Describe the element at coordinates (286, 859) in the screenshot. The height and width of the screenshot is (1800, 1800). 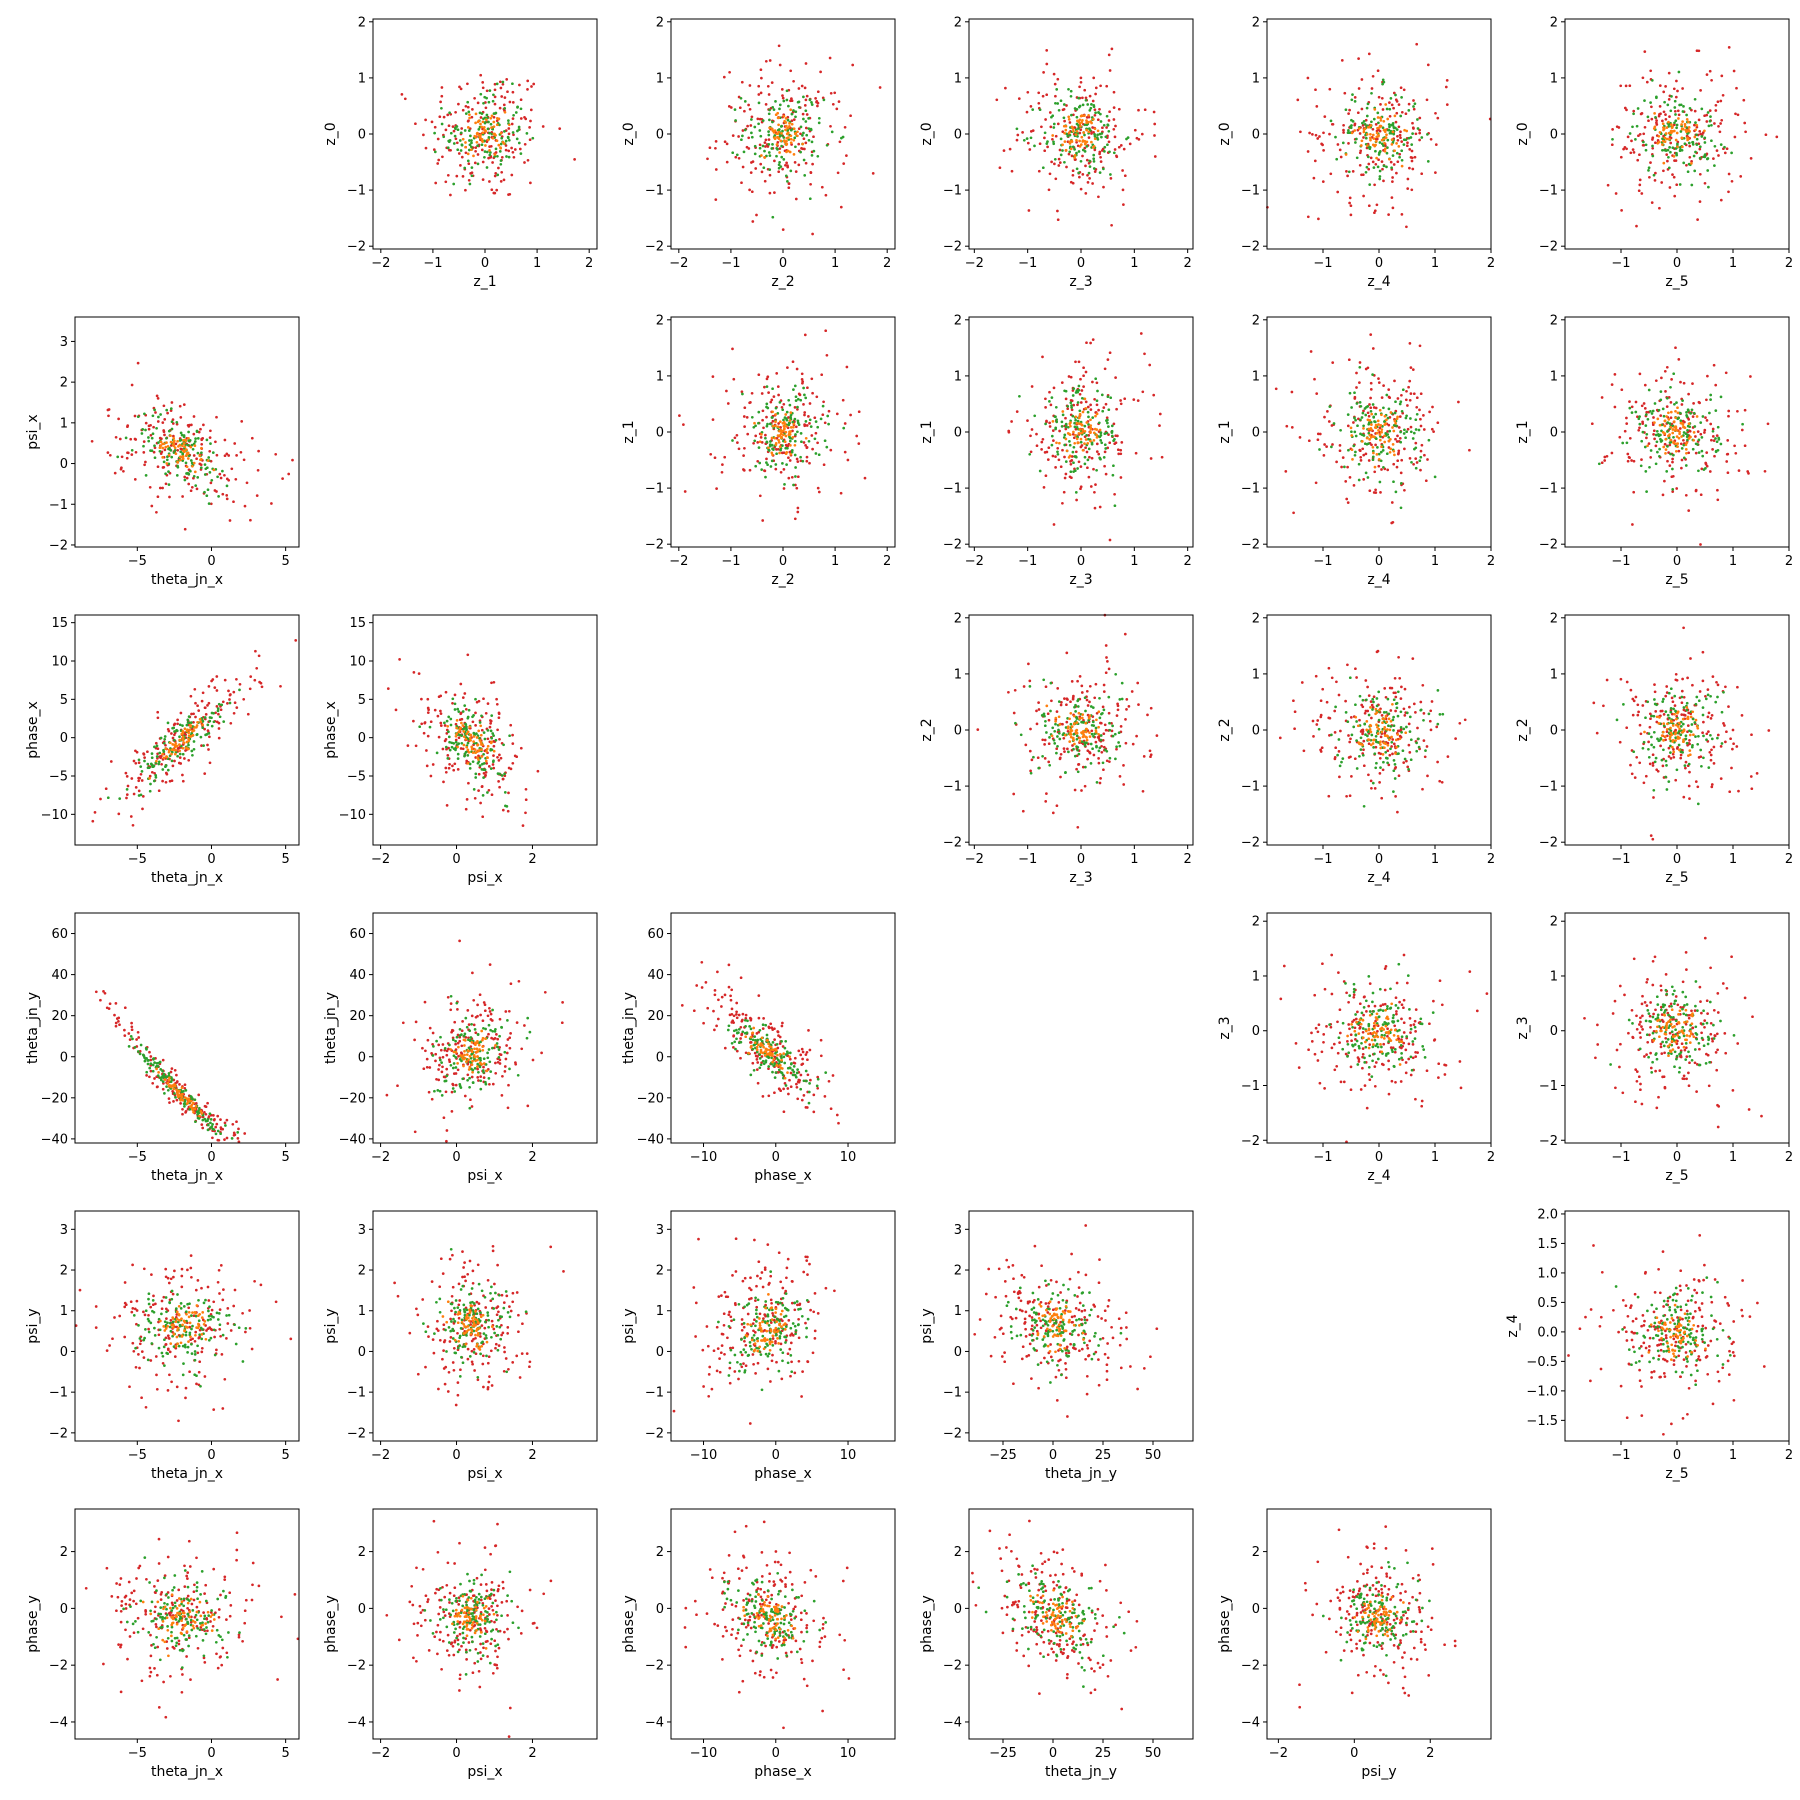
I see `x-tick-label: 5` at that location.